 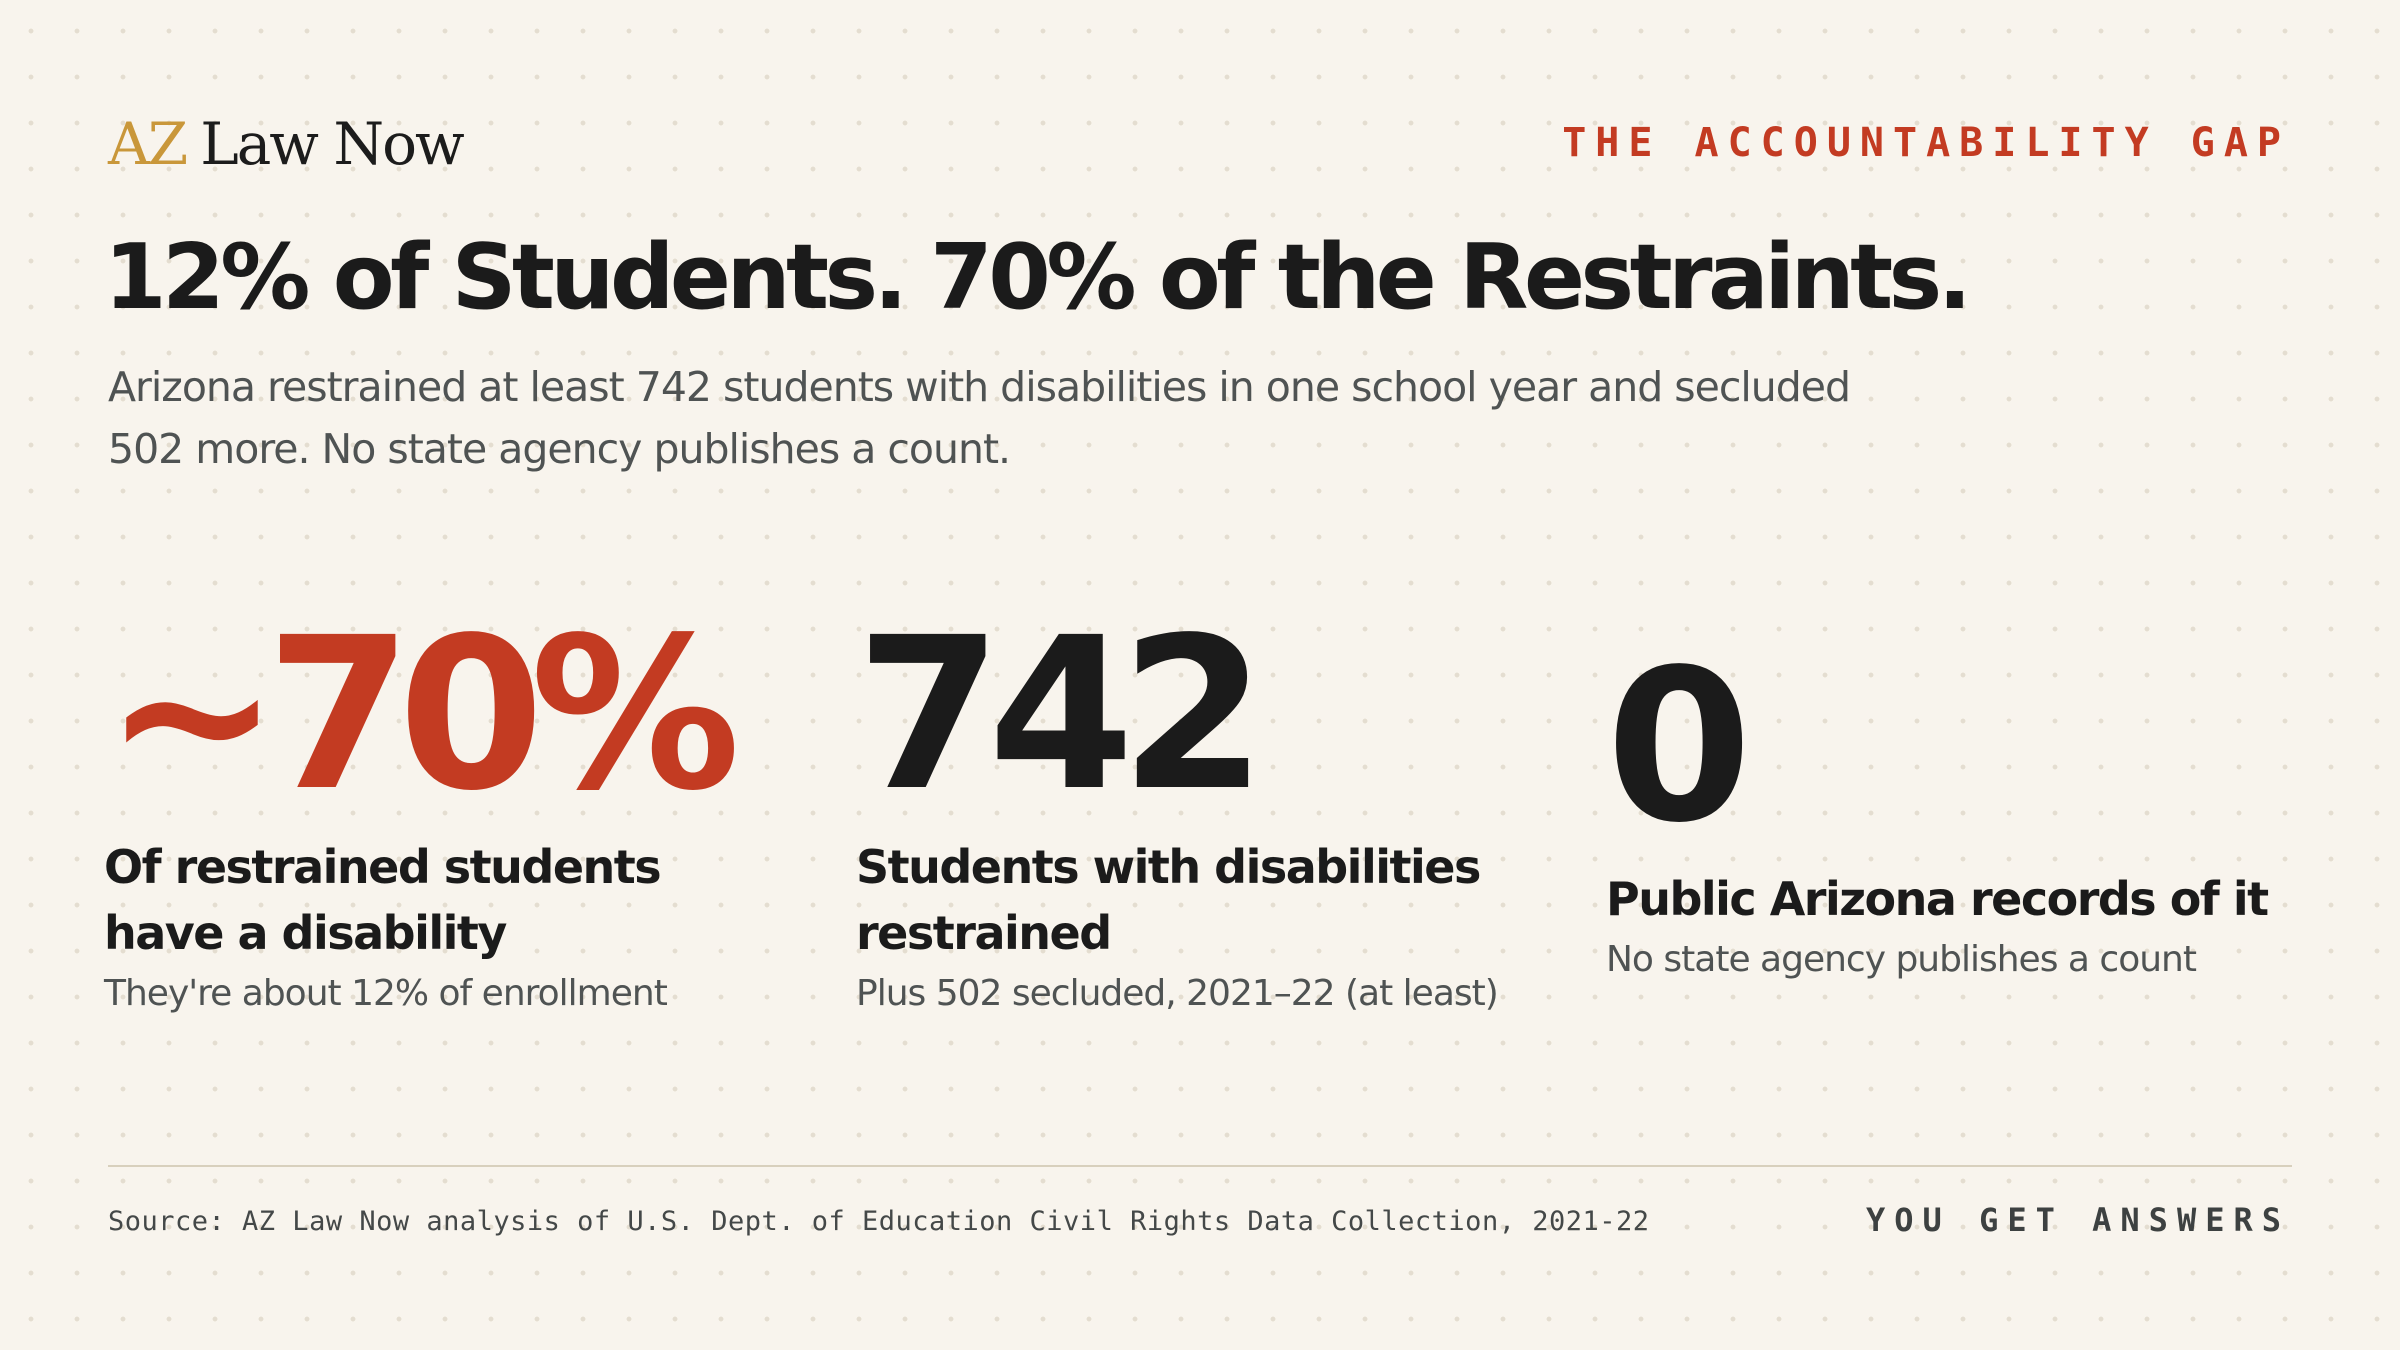 What do you see at coordinates (422, 714) in the screenshot?
I see `stat-value: ~70%` at bounding box center [422, 714].